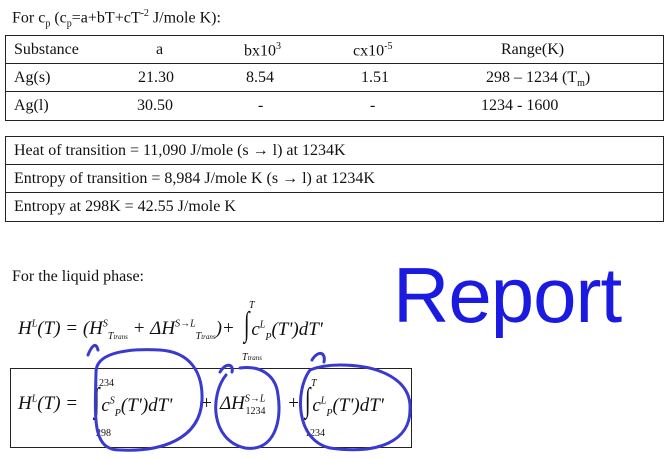  What do you see at coordinates (155, 105) in the screenshot?
I see `cell-a: 30.50` at bounding box center [155, 105].